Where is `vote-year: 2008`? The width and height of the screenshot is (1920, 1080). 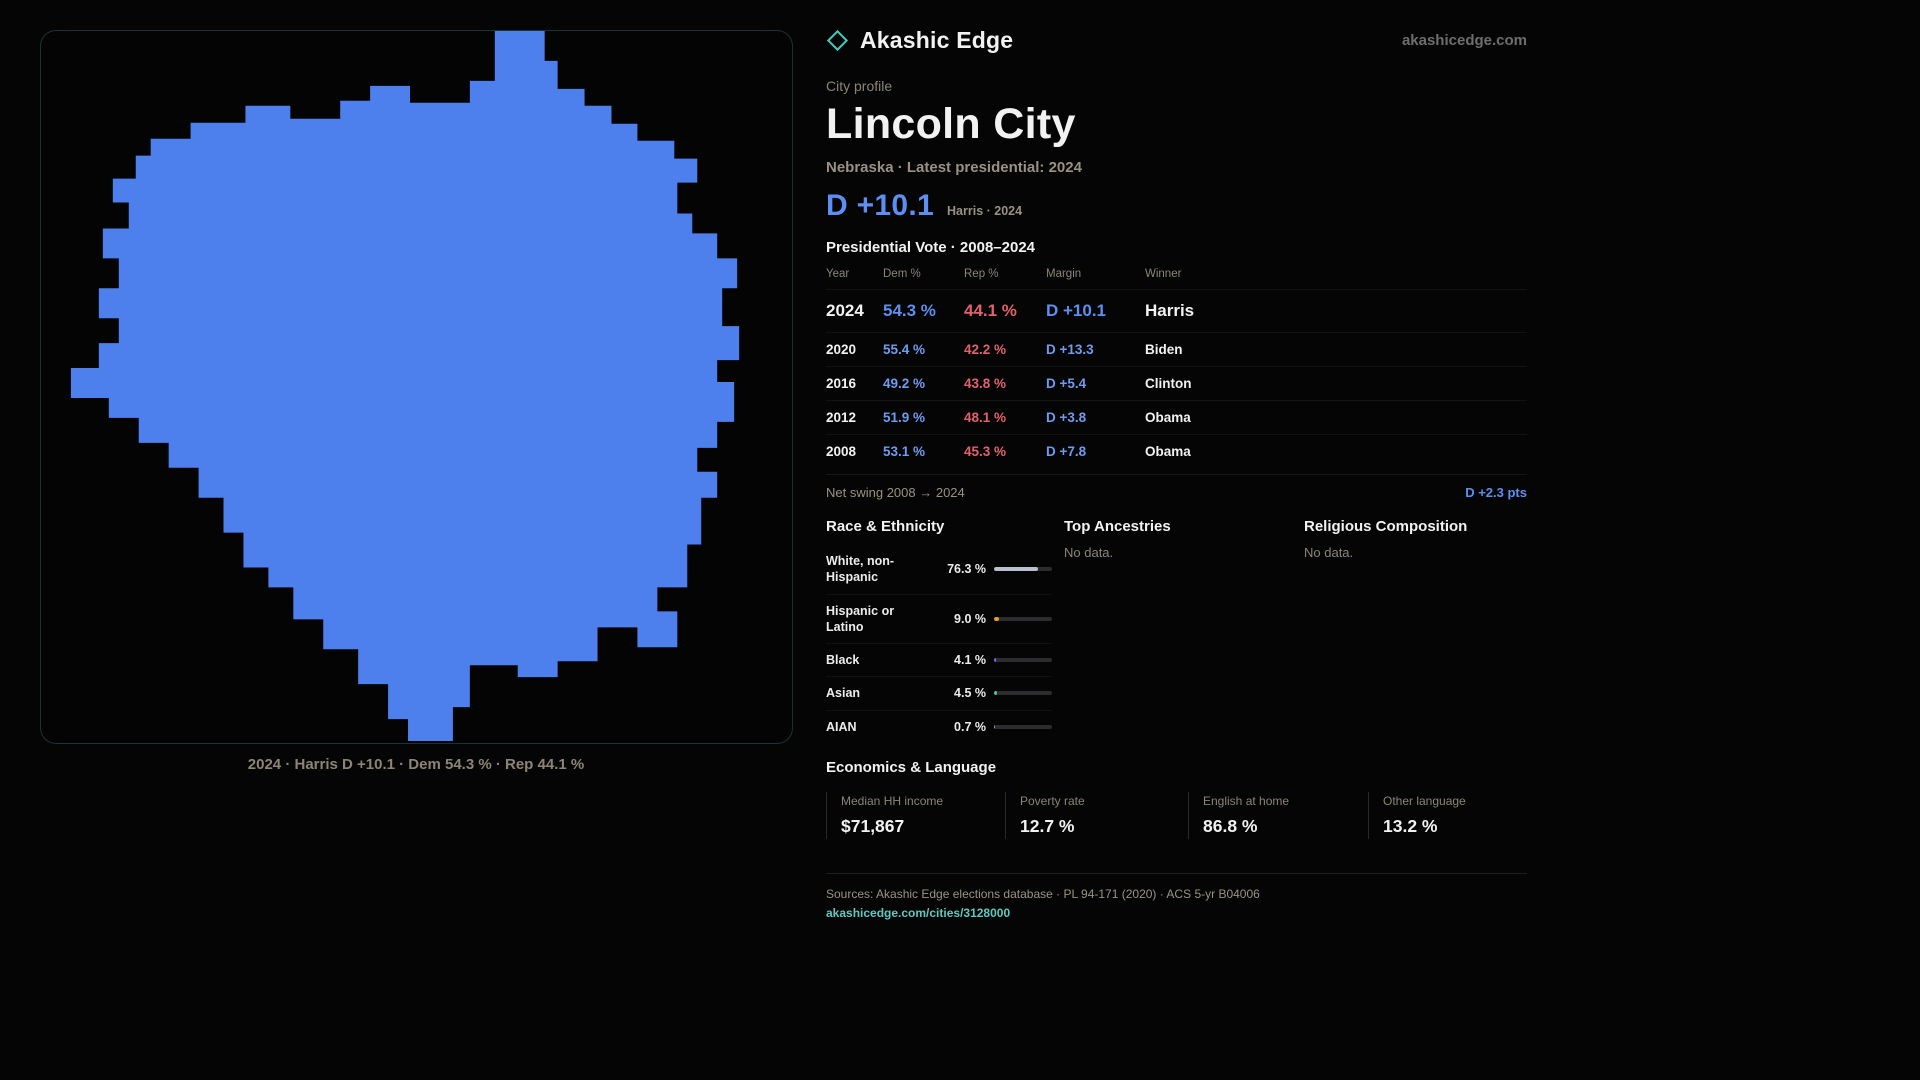 vote-year: 2008 is located at coordinates (841, 451).